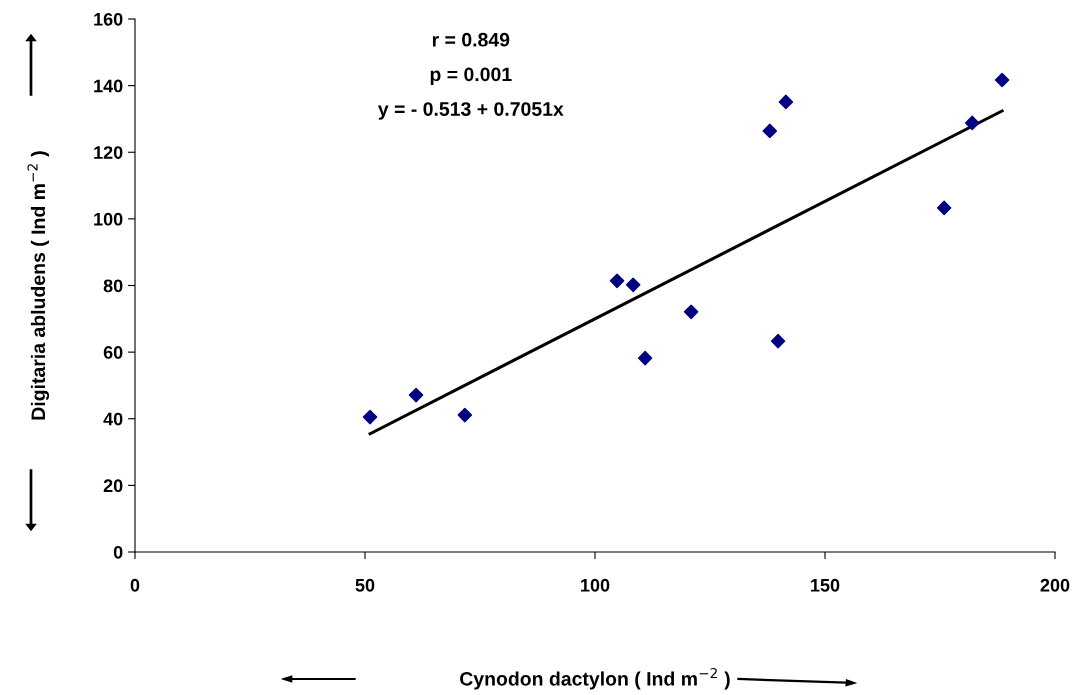 The width and height of the screenshot is (1083, 695). What do you see at coordinates (108, 152) in the screenshot?
I see `y-tick-label: 120` at bounding box center [108, 152].